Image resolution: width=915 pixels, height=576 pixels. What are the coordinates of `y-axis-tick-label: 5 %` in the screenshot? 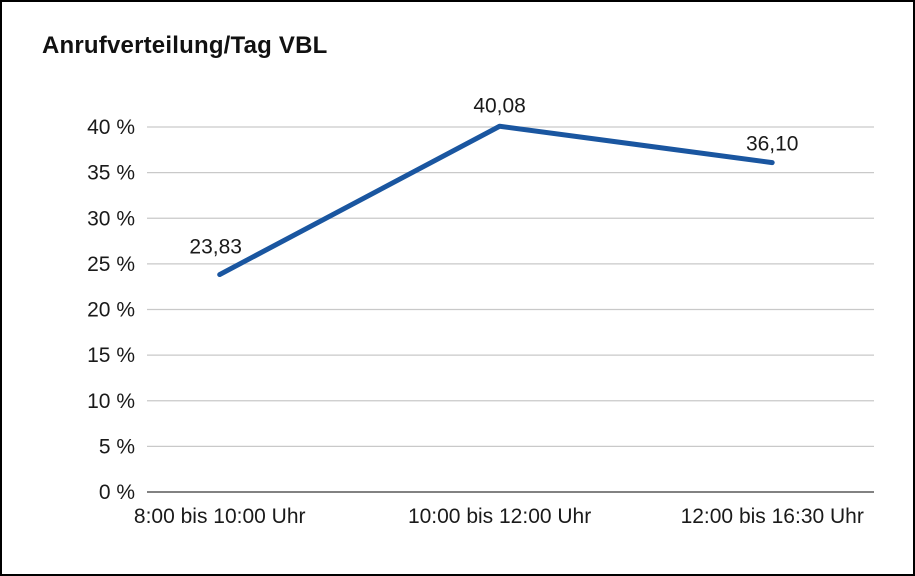 It's located at (117, 446).